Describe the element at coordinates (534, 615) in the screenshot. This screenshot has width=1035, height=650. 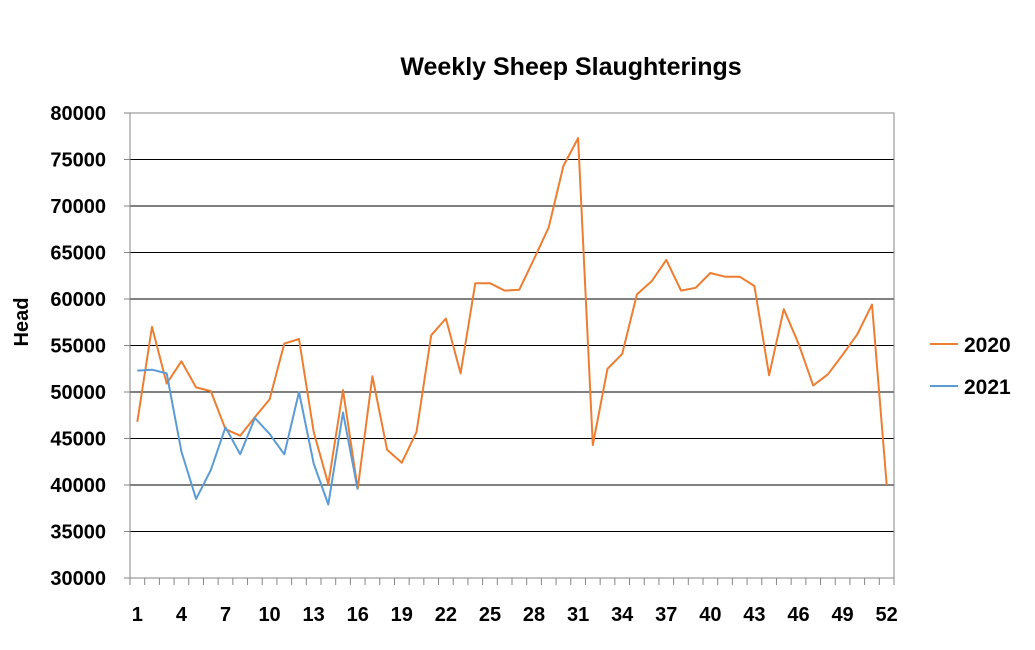
I see `x-tick-label: 28` at that location.